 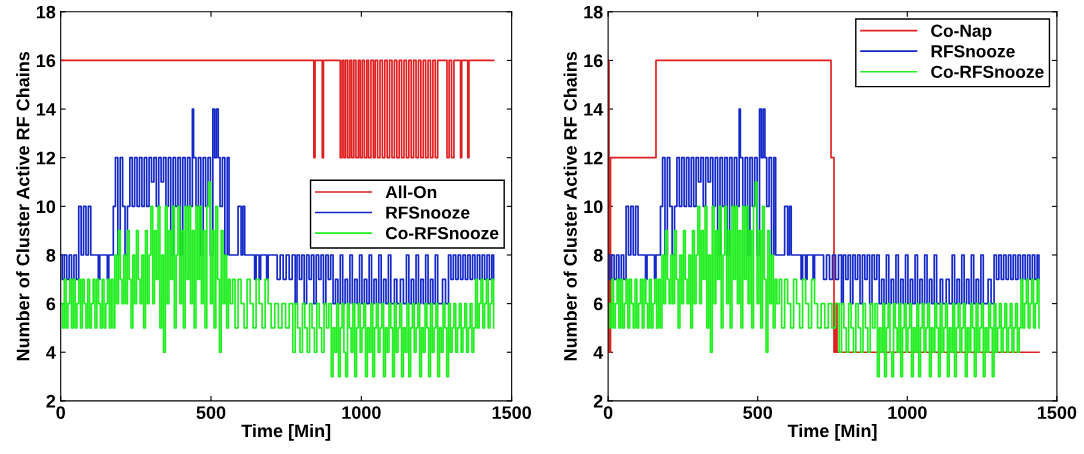 I want to click on legend-label: Co-Nap, so click(x=961, y=32).